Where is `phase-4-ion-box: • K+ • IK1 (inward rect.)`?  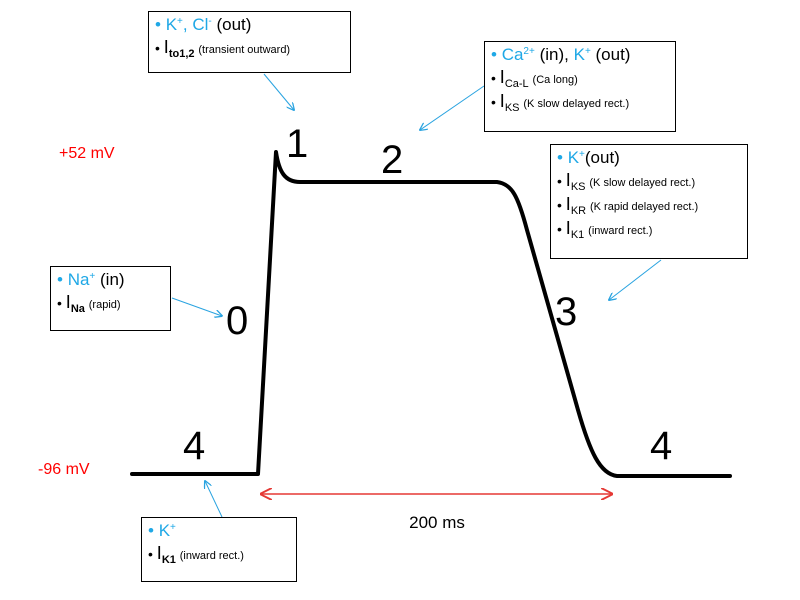 phase-4-ion-box: • K+ • IK1 (inward rect.) is located at coordinates (219, 549).